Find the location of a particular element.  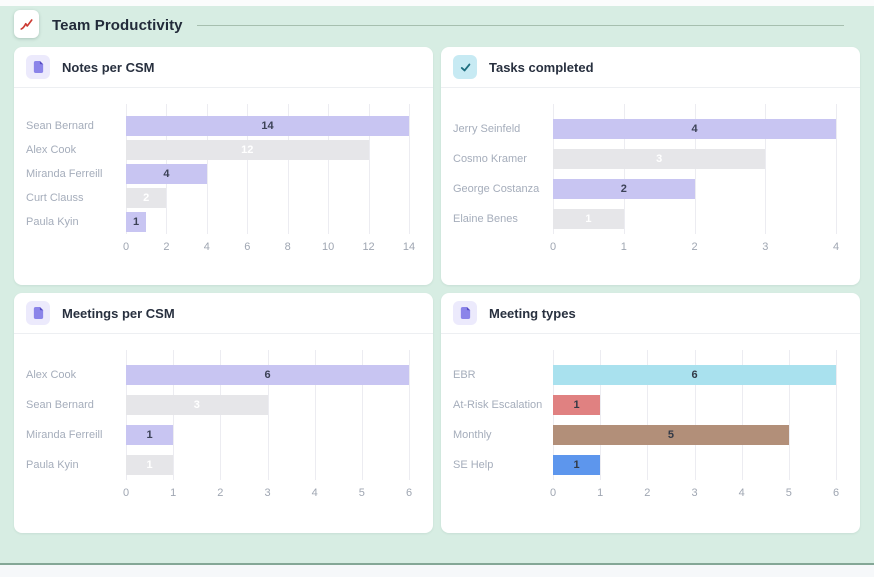

axis-tick-label: 3 is located at coordinates (267, 493).